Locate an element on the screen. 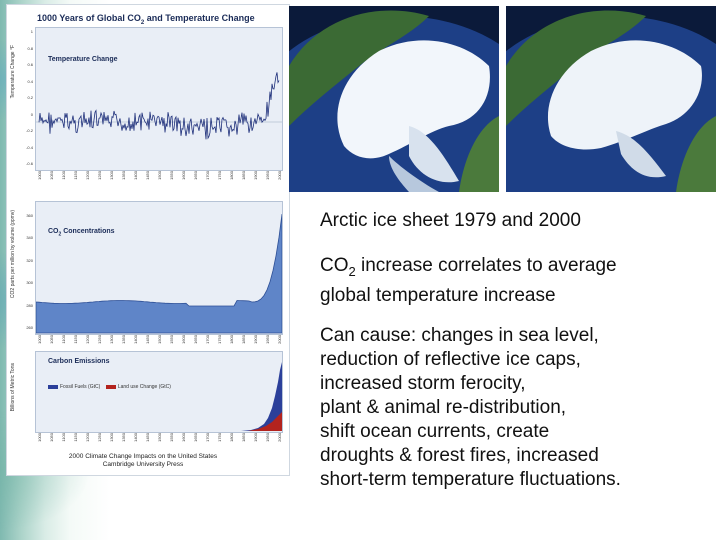 This screenshot has width=720, height=540. co2-correlation-line-1: CO2 increase correlates to average is located at coordinates (468, 267).